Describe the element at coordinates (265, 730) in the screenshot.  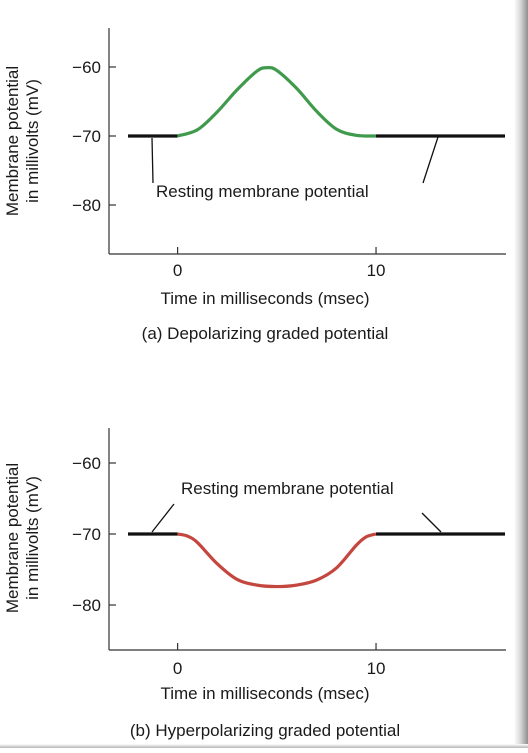
I see `figure-caption: (b) Hyperpolarizing graded potential` at that location.